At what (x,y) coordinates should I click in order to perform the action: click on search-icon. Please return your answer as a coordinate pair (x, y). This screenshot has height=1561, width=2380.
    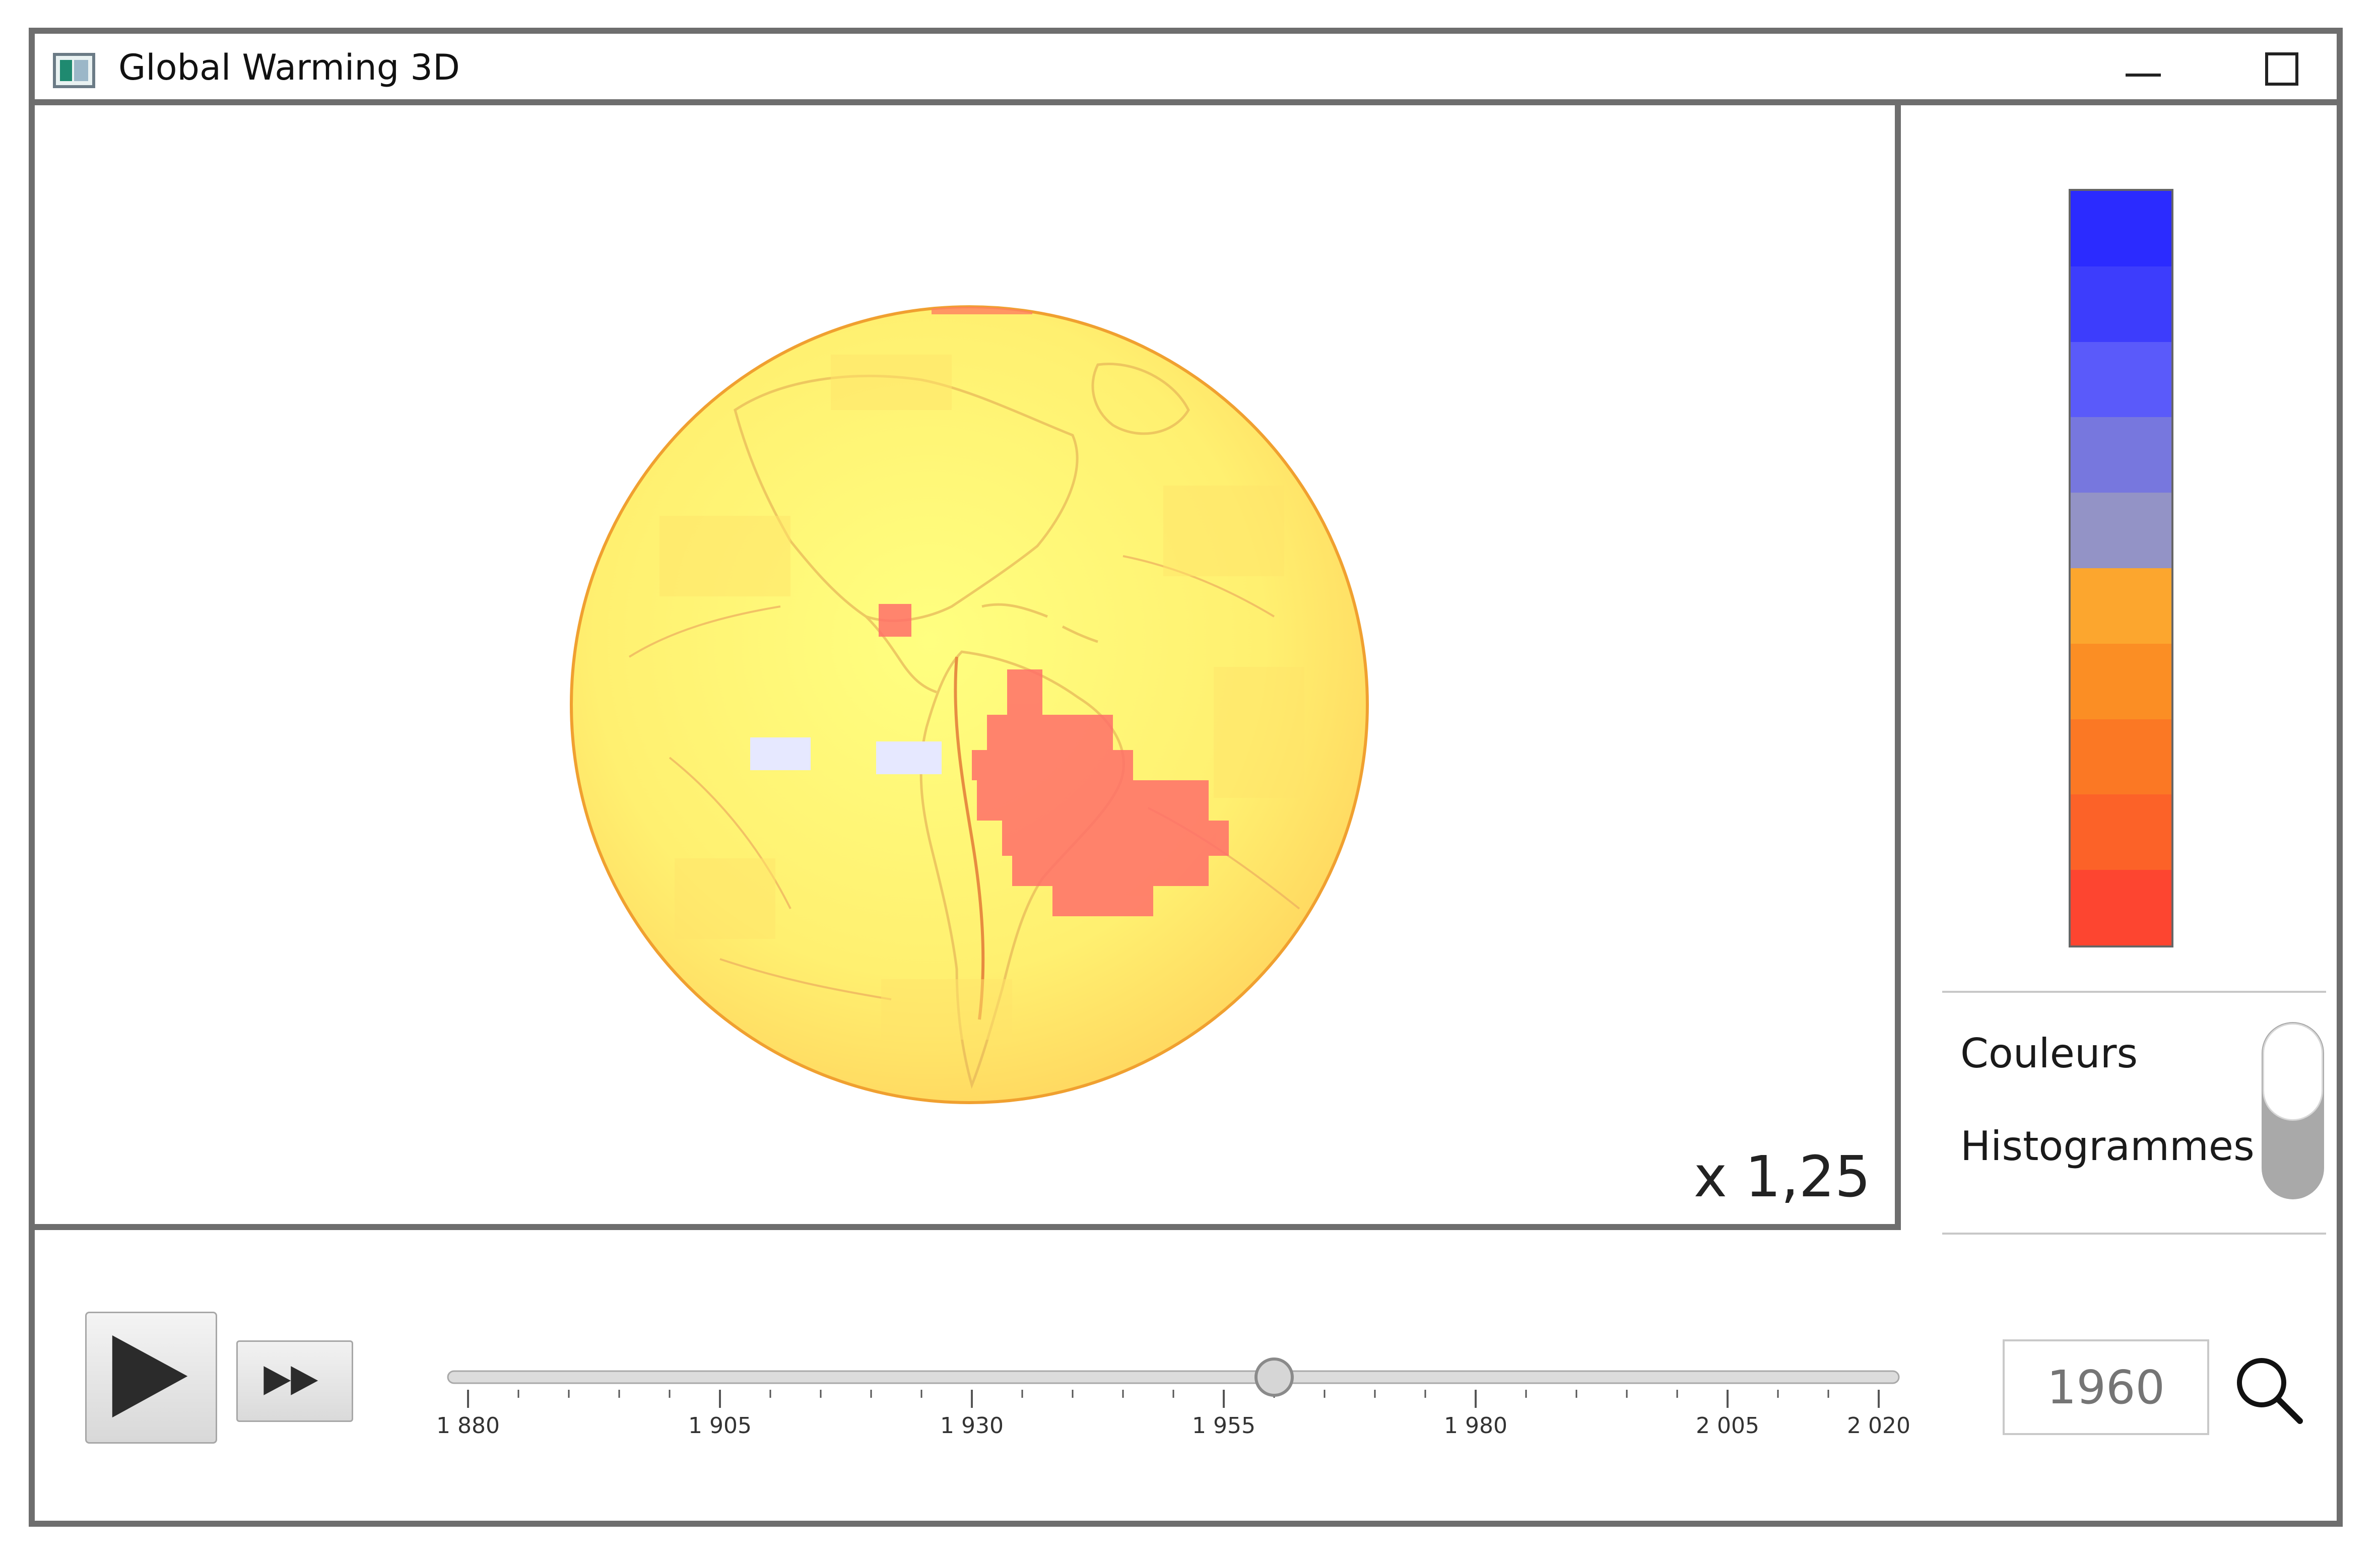
    Looking at the image, I should click on (2269, 1390).